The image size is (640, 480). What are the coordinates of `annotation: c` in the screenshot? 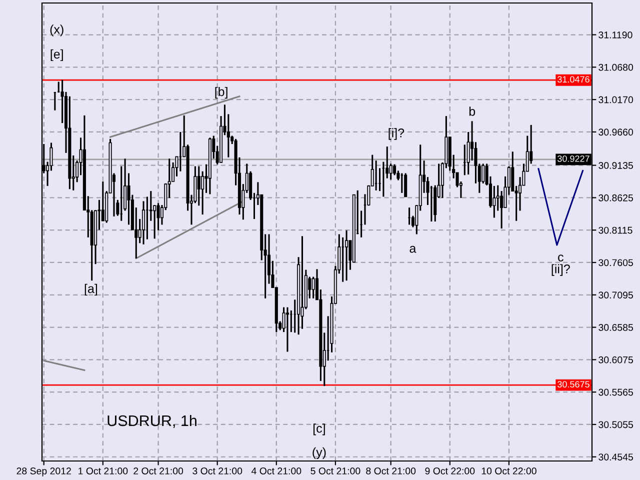 It's located at (561, 258).